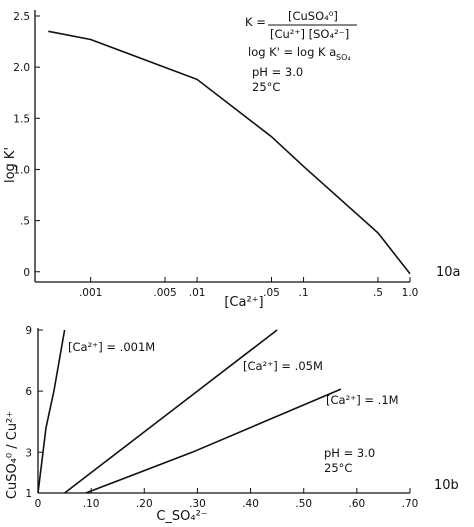 The height and width of the screenshot is (527, 474). Describe the element at coordinates (250, 504) in the screenshot. I see `x-tick-label-10b: .40` at that location.